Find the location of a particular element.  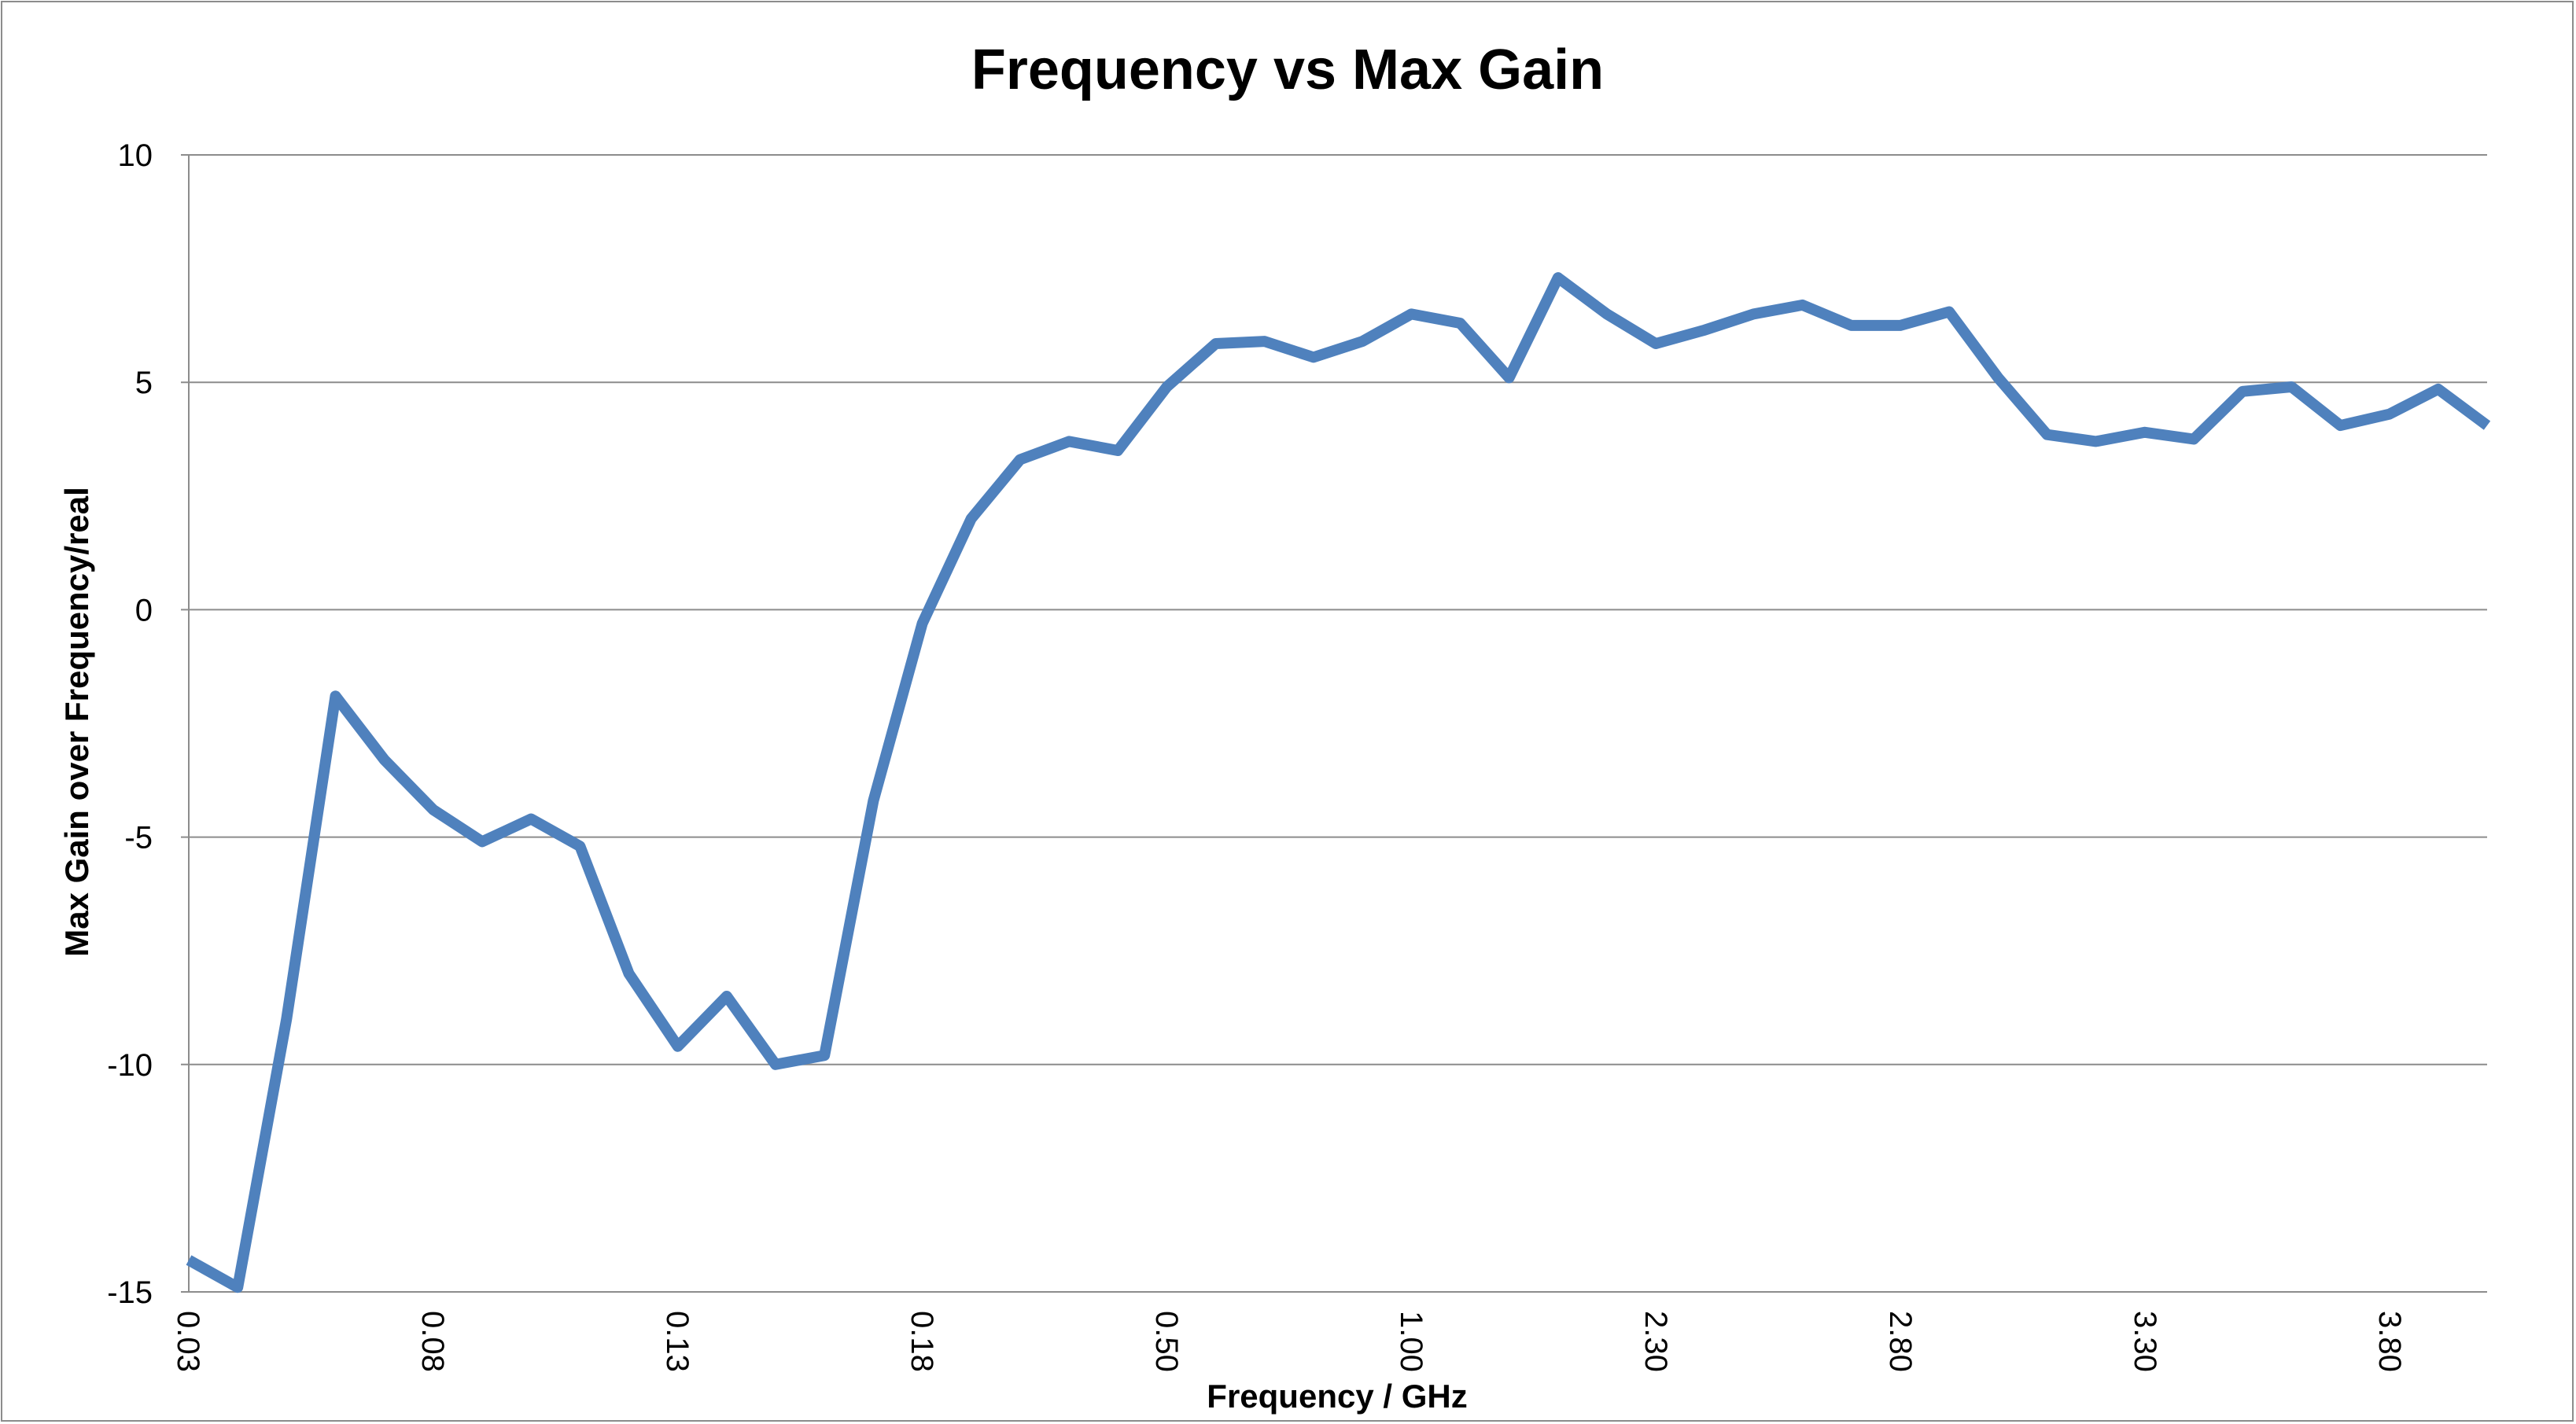

x-axis-title: Frequency / GHz is located at coordinates (1337, 1396).